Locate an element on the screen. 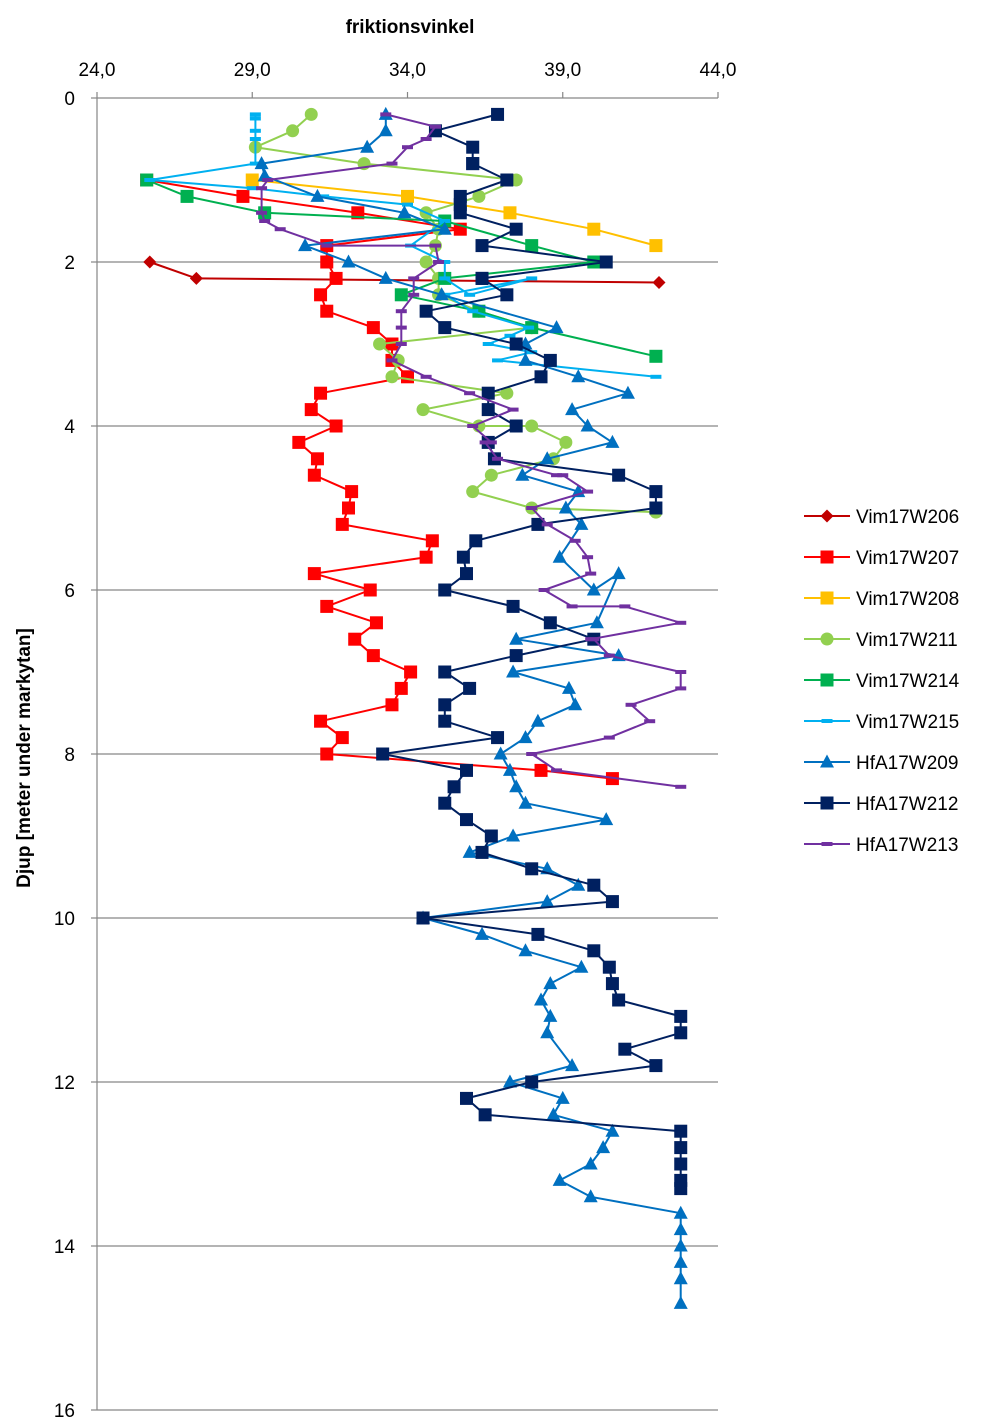 This screenshot has height=1421, width=998. x-tick-label: 44,0 is located at coordinates (718, 70).